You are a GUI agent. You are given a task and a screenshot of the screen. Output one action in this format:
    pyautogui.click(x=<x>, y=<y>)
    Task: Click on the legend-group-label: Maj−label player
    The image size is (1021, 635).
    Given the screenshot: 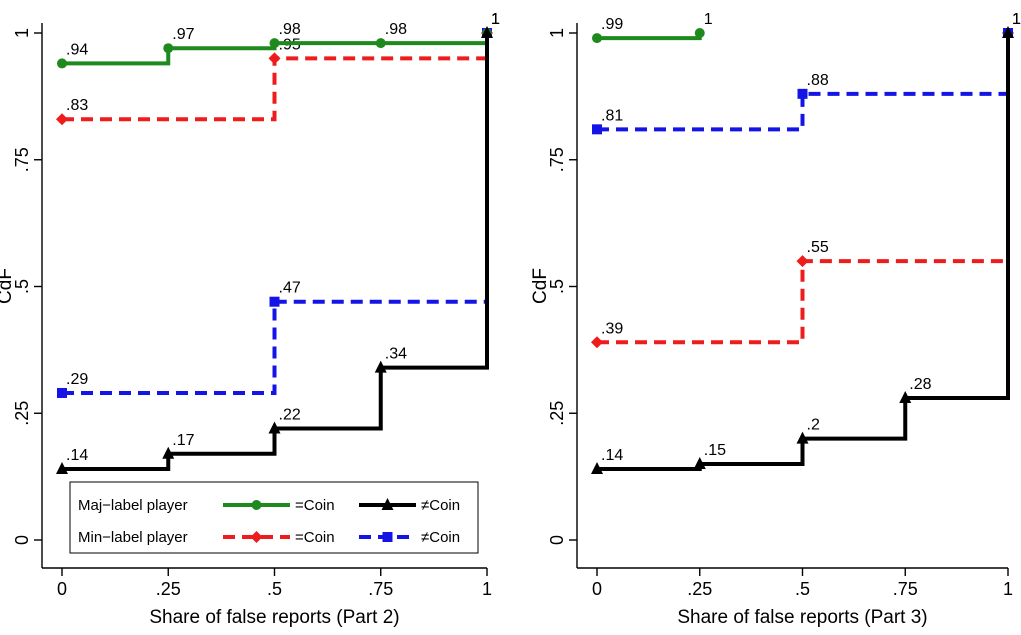 What is the action you would take?
    pyautogui.click(x=133, y=505)
    